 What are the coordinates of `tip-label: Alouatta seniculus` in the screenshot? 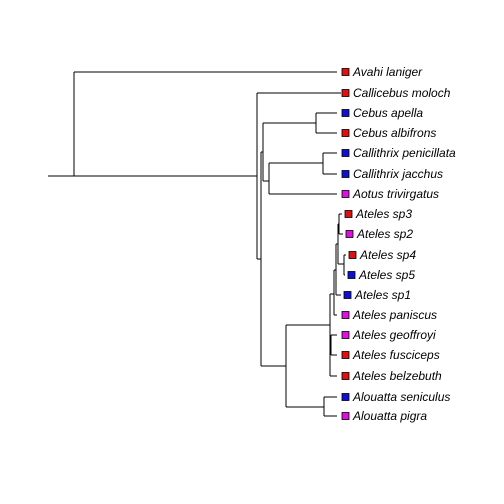 It's located at (401, 397).